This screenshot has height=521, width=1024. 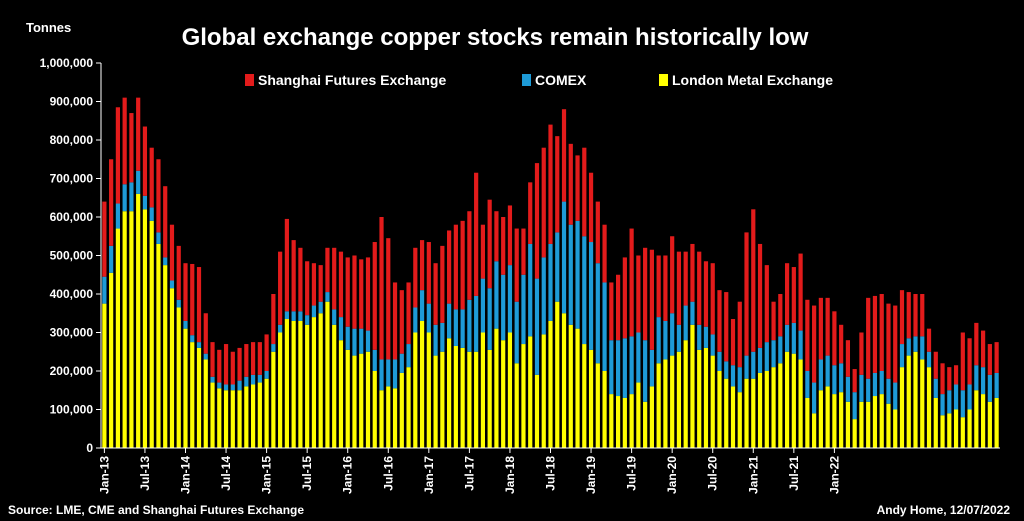 What do you see at coordinates (663, 80) in the screenshot?
I see `legend-swatch` at bounding box center [663, 80].